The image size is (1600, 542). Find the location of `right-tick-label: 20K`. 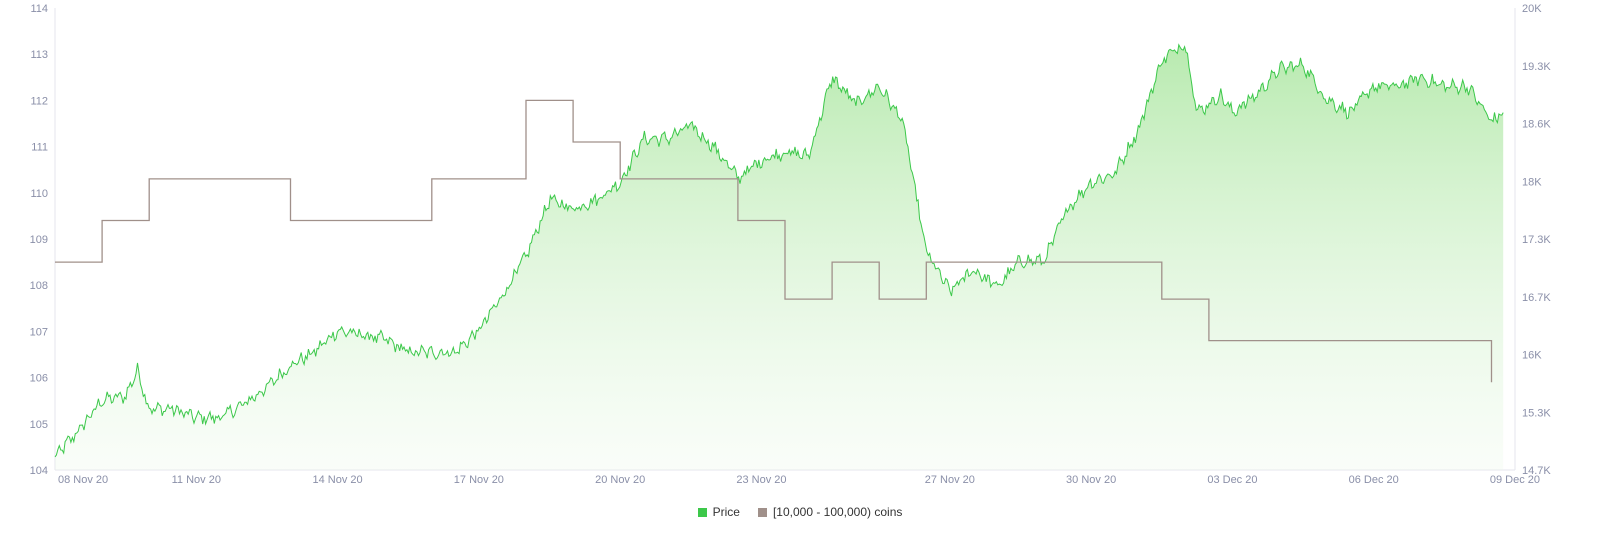

right-tick-label: 20K is located at coordinates (1532, 9).